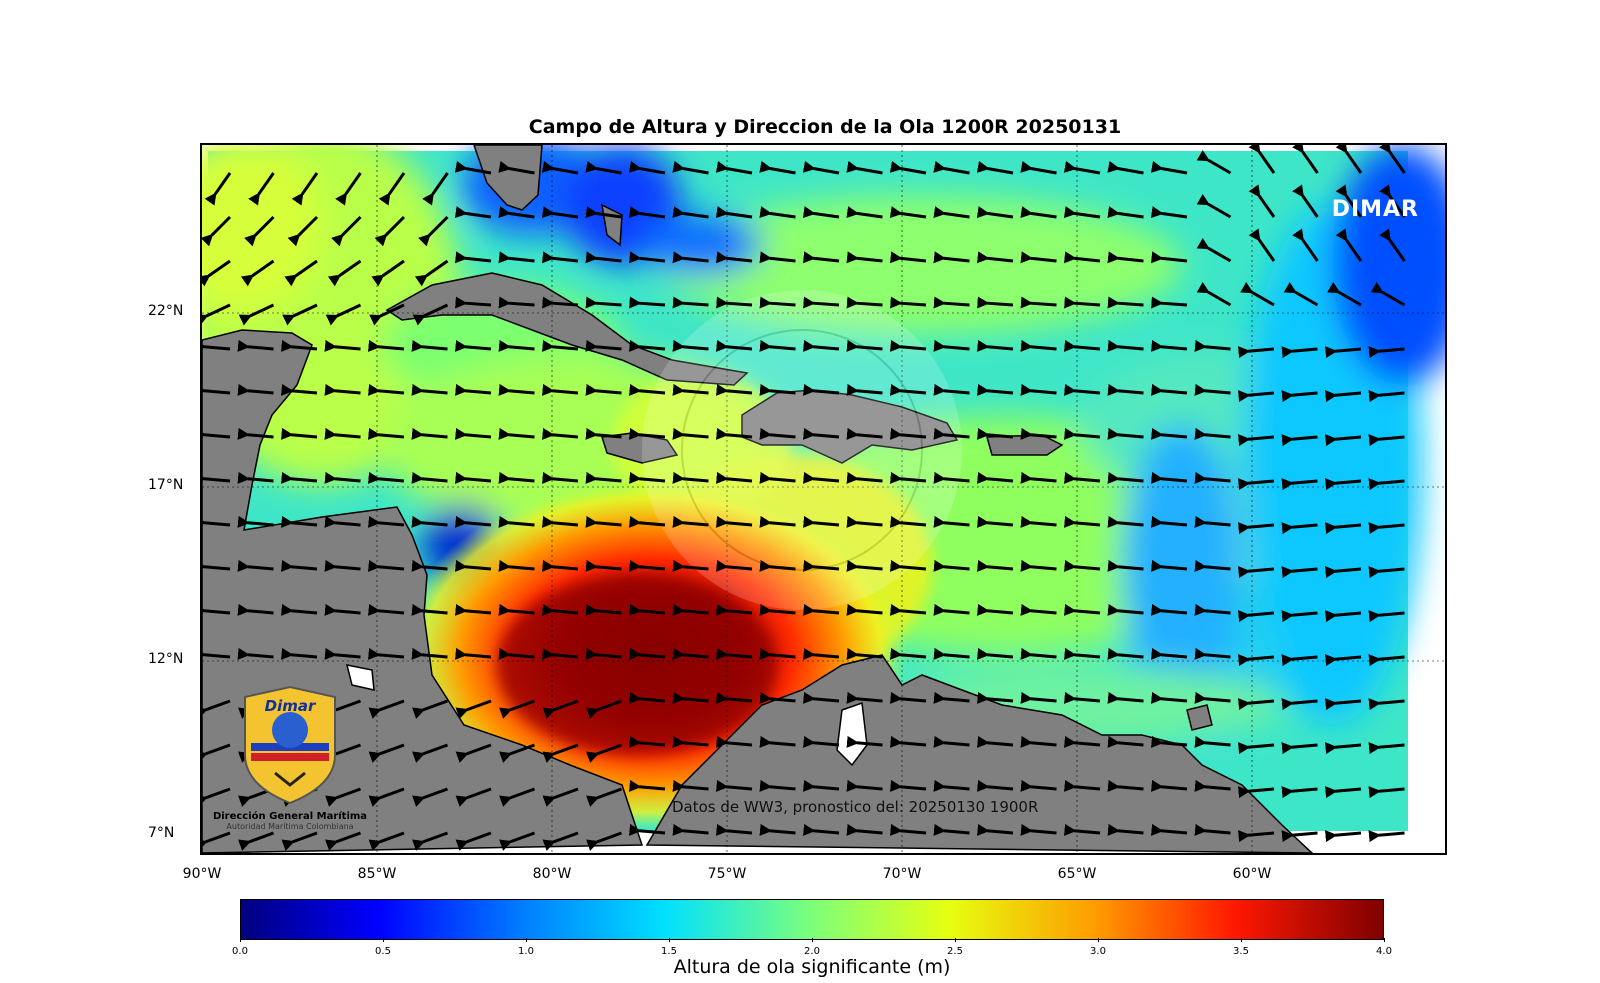 This screenshot has height=983, width=1600. What do you see at coordinates (526, 951) in the screenshot?
I see `colorbar-tick-label: 1.0` at bounding box center [526, 951].